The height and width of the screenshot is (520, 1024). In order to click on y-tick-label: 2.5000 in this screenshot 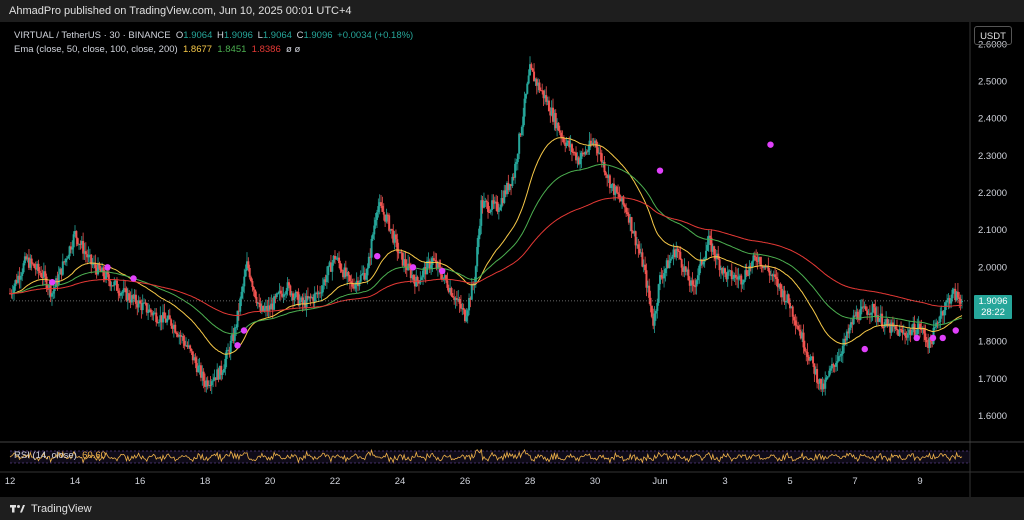, I will do `click(992, 81)`.